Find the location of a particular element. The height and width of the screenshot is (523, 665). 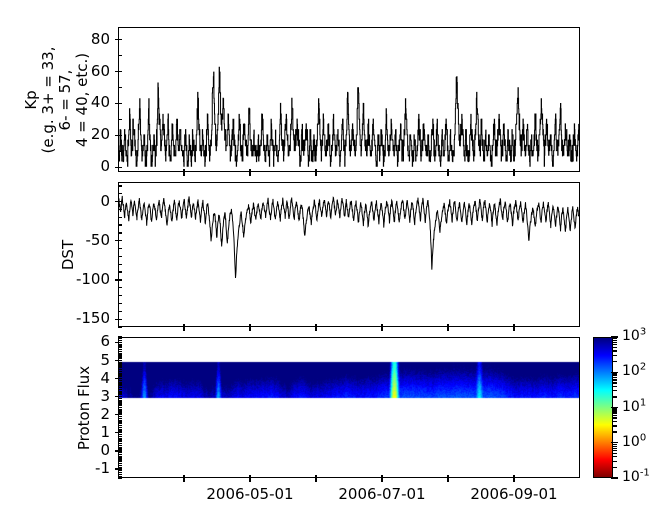

colorbar-gradient is located at coordinates (603, 407).